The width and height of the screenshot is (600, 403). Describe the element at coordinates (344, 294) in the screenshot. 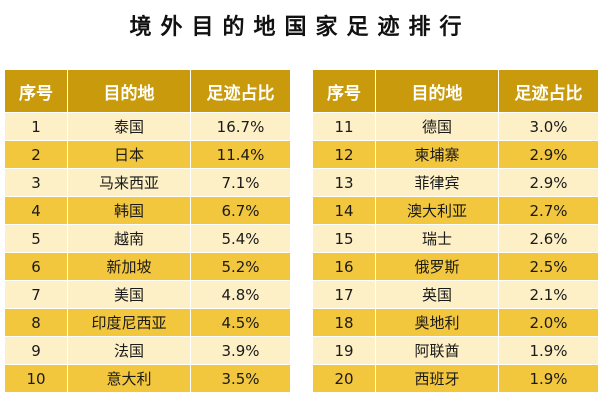

I see `rank-cell: 17` at that location.